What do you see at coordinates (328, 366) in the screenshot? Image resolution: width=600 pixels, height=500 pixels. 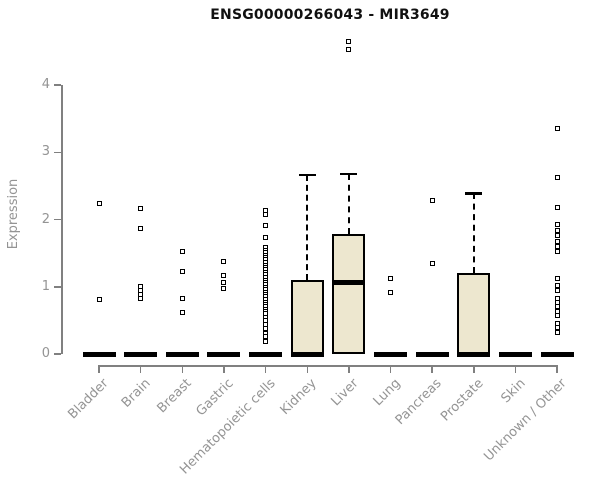 I see `x-axis-line` at bounding box center [328, 366].